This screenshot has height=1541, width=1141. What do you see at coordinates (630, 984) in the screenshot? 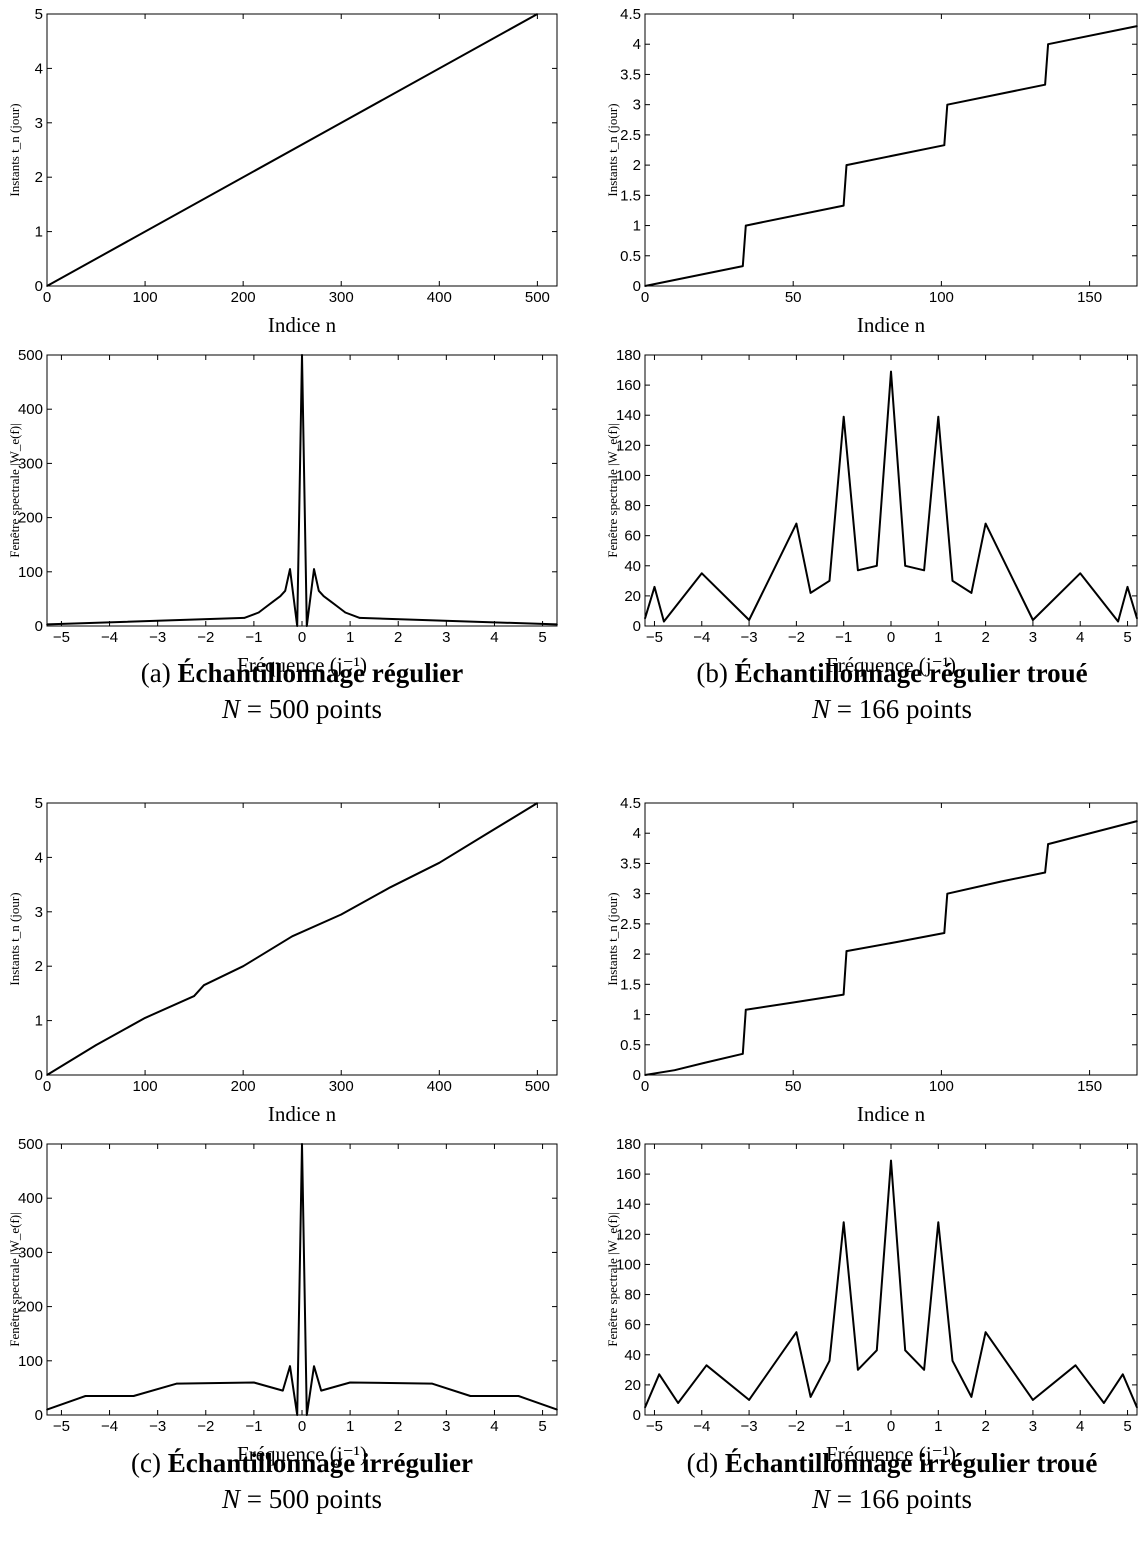
I see `y-tick-label: 1.5` at bounding box center [630, 984].